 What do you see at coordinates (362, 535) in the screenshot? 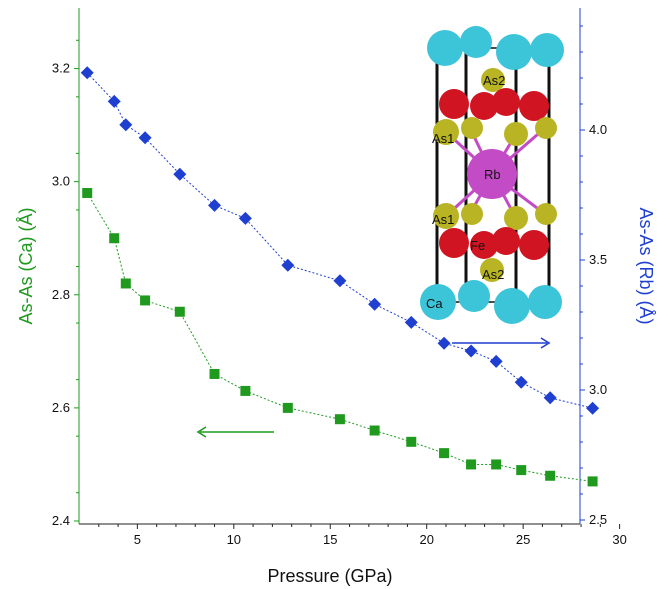
I see `x-ticks: 5 10 15 20 25 30` at bounding box center [362, 535].